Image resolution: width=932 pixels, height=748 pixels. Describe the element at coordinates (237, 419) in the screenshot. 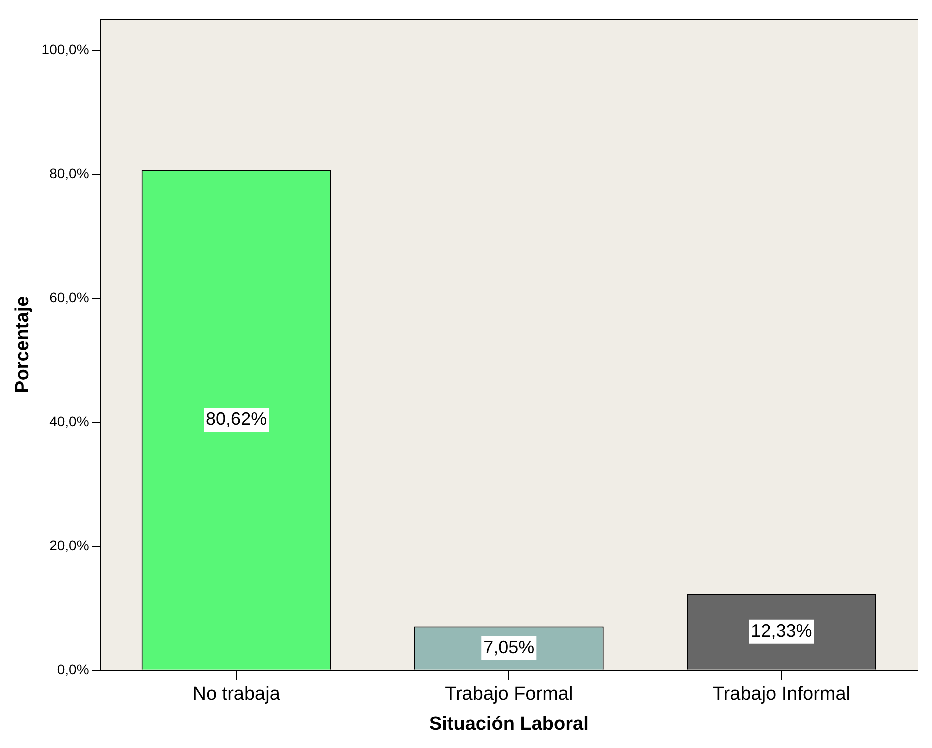

I see `data-label: 80,62%` at that location.